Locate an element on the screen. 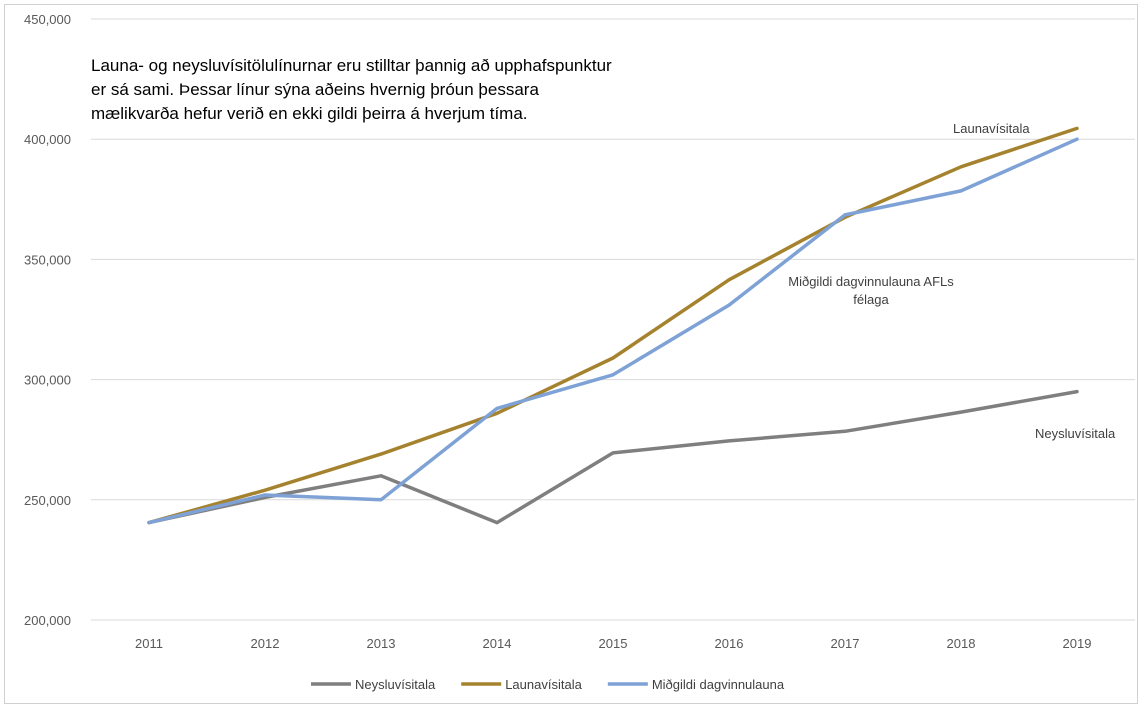 The image size is (1142, 708). y-tick-label: 300,000 is located at coordinates (47, 380).